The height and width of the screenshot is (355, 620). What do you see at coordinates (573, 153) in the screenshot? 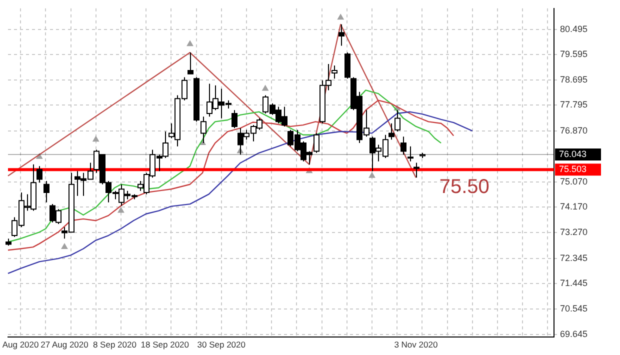
I see `ref-line-label: 76.043` at bounding box center [573, 153].